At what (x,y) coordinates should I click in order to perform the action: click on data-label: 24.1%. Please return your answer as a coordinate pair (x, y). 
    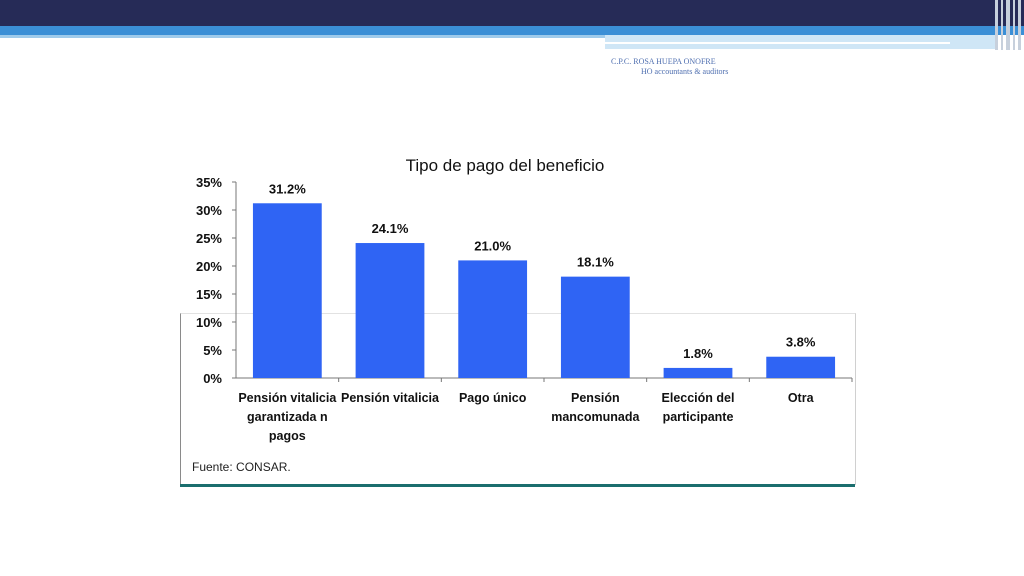
    Looking at the image, I should click on (390, 228).